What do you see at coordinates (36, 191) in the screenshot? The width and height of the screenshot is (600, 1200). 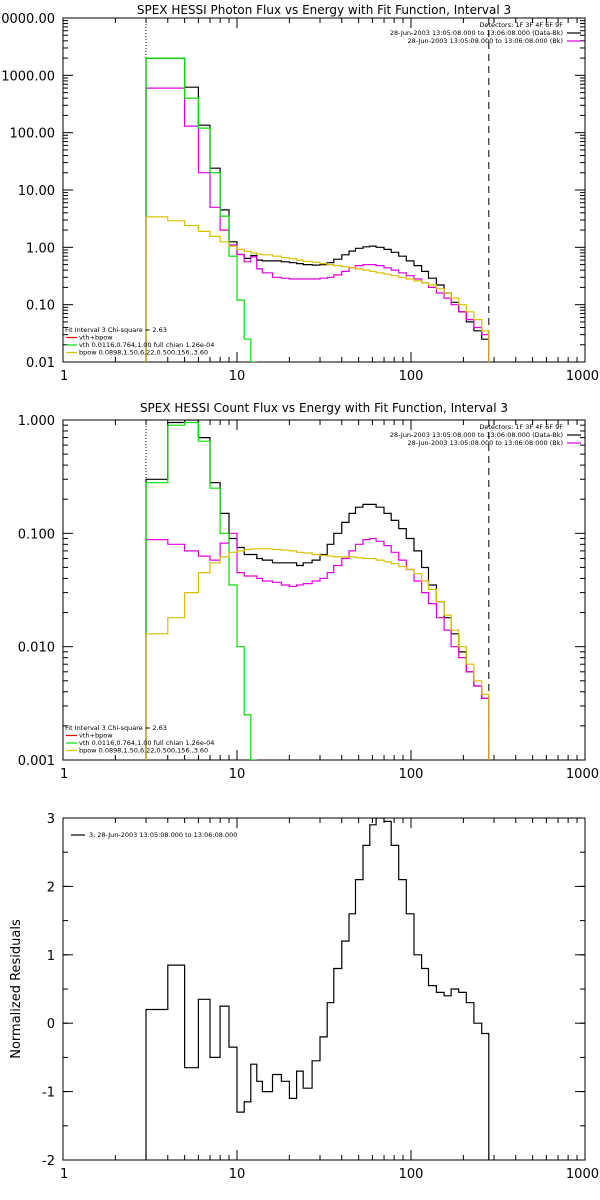 I see `y-tick-label: 10.00` at bounding box center [36, 191].